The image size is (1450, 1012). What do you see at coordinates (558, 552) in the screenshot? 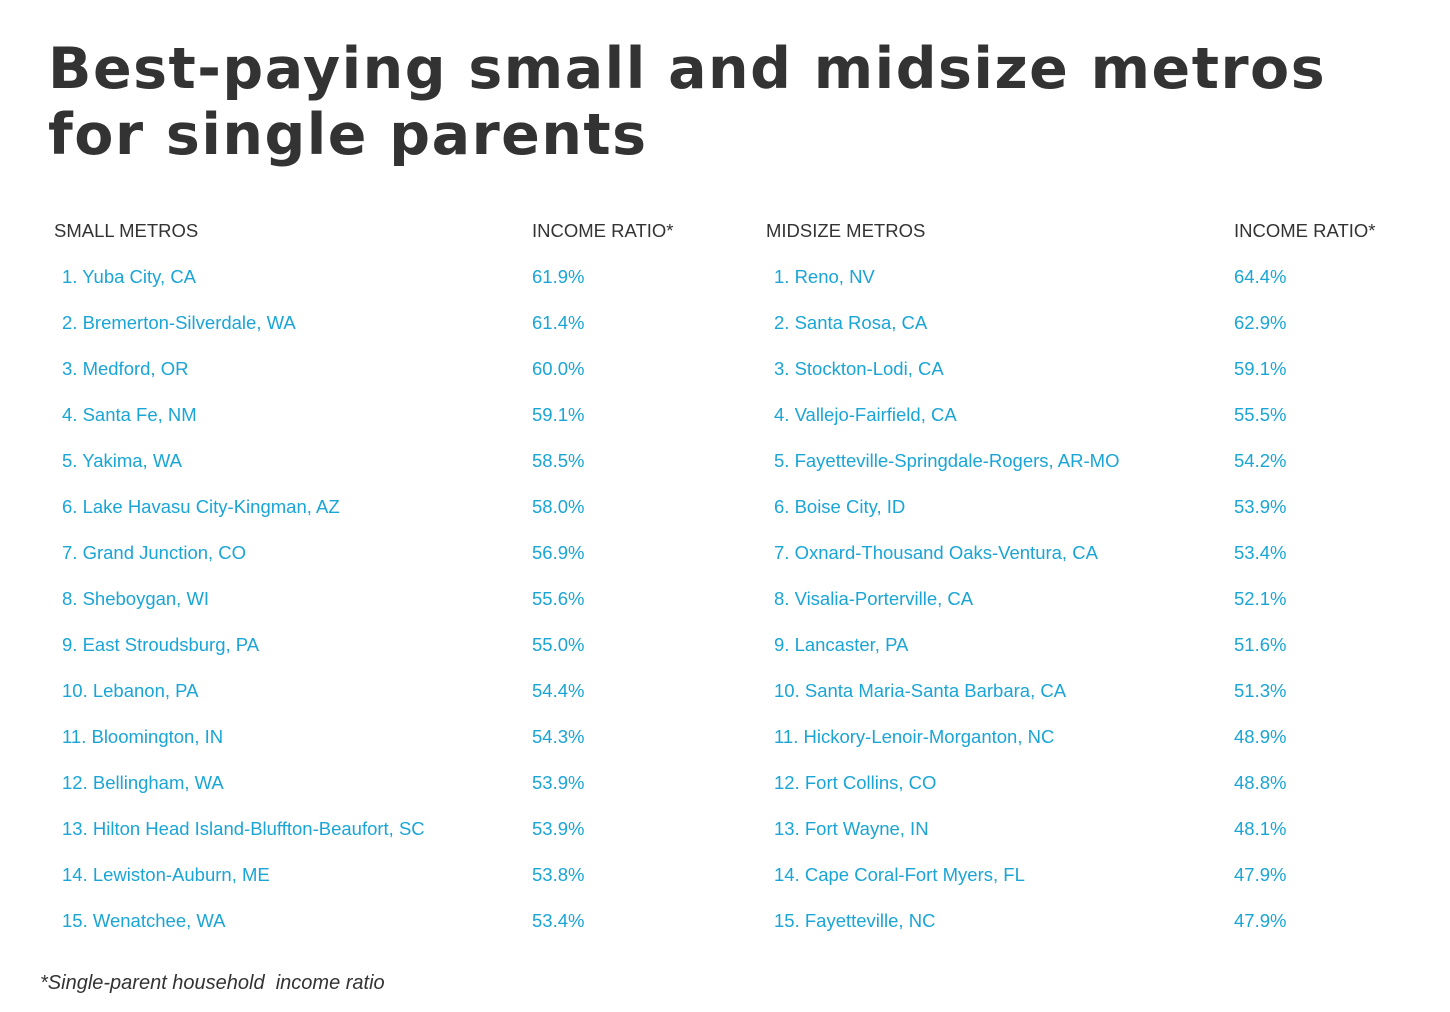
I see `income-ratio-value: 56.9%` at bounding box center [558, 552].